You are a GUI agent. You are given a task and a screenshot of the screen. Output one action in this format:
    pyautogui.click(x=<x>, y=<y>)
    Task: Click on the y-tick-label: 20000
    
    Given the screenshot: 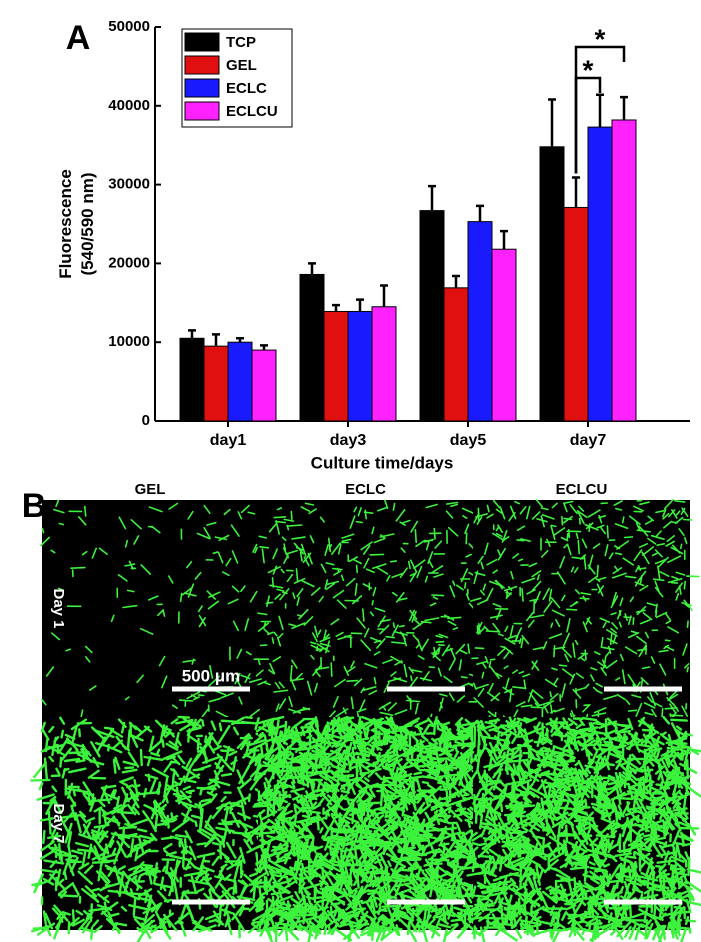 What is the action you would take?
    pyautogui.click(x=129, y=262)
    